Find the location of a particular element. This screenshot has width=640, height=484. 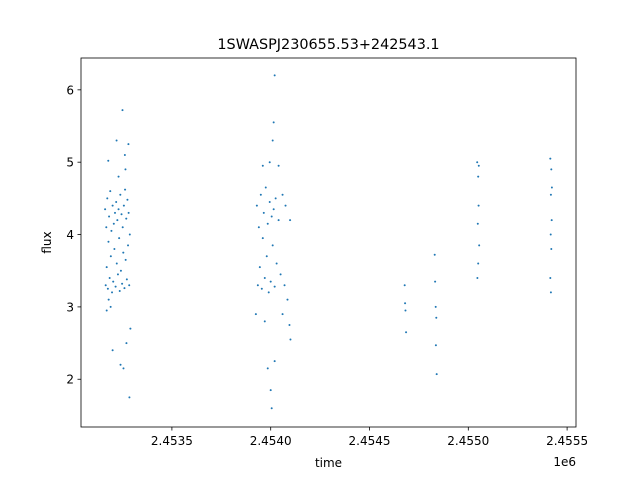

x-tick-label: 2.4540 is located at coordinates (271, 441).